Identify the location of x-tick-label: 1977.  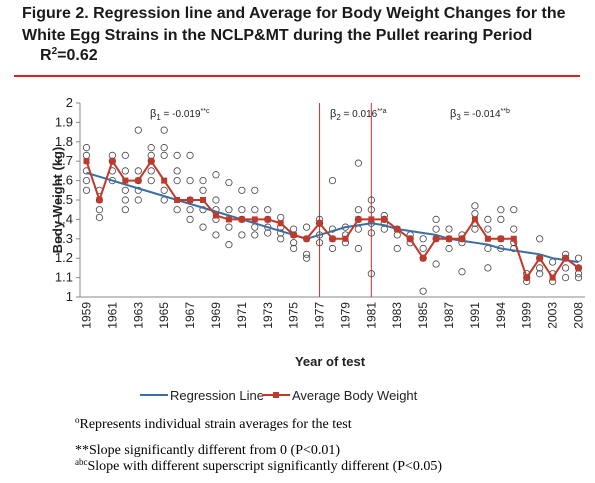
(320, 315).